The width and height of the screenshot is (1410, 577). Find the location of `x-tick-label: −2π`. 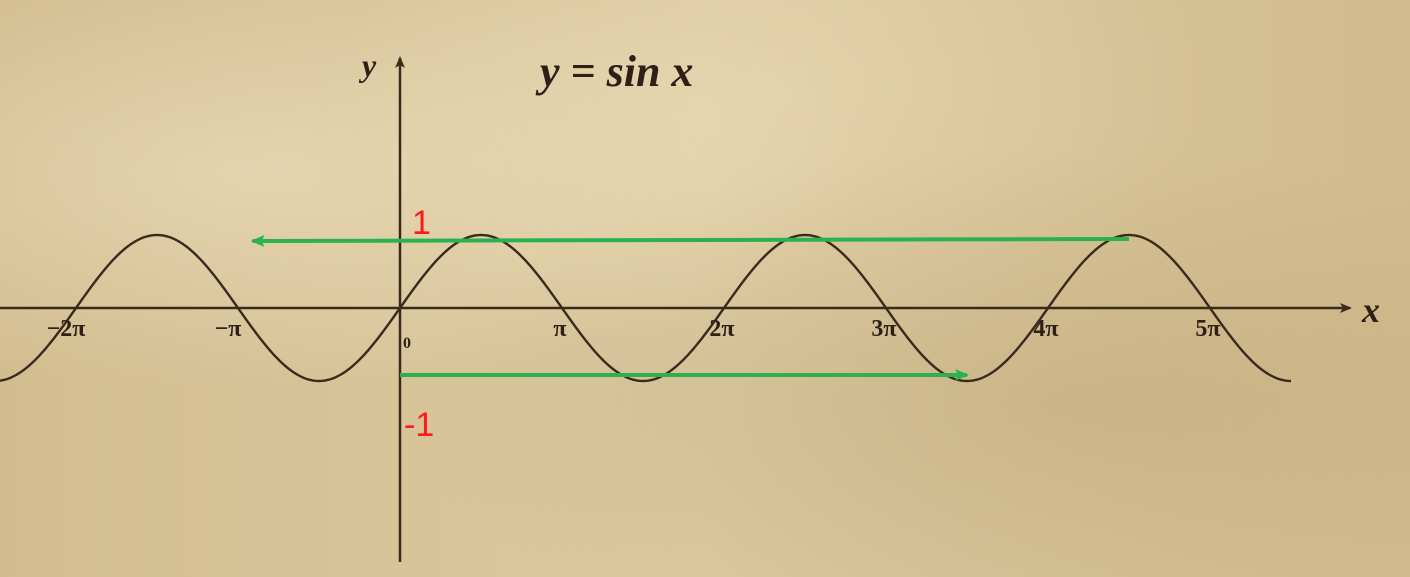

x-tick-label: −2π is located at coordinates (66, 329).